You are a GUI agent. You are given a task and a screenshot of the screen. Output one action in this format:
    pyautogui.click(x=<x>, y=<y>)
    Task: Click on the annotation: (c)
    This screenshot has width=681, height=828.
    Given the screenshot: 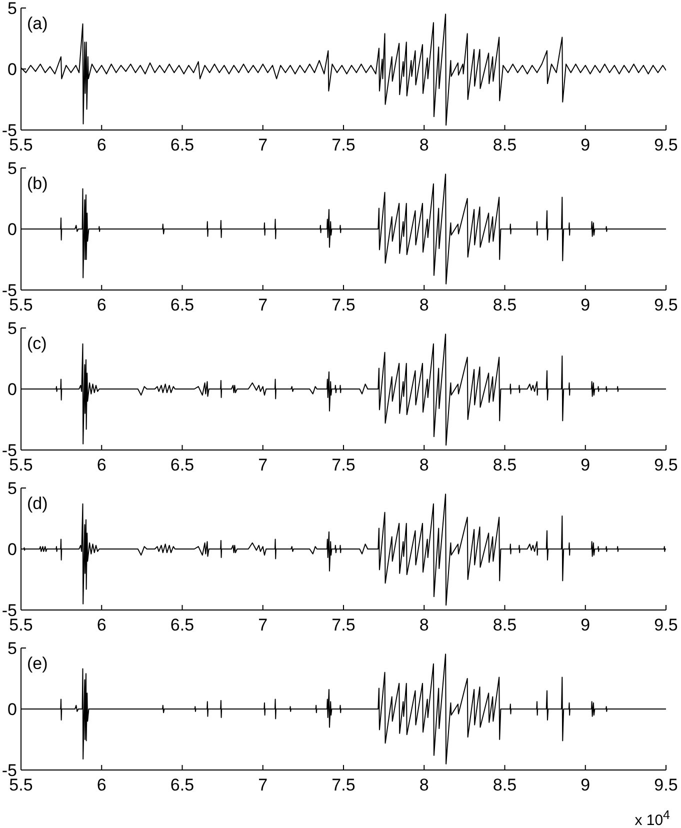 What is the action you would take?
    pyautogui.click(x=37, y=343)
    